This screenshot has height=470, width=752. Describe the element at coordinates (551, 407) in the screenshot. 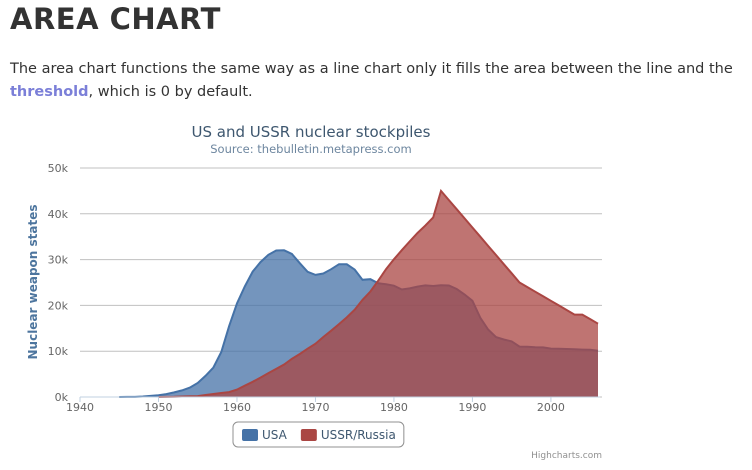

I see `x-tick-label: 2000` at that location.